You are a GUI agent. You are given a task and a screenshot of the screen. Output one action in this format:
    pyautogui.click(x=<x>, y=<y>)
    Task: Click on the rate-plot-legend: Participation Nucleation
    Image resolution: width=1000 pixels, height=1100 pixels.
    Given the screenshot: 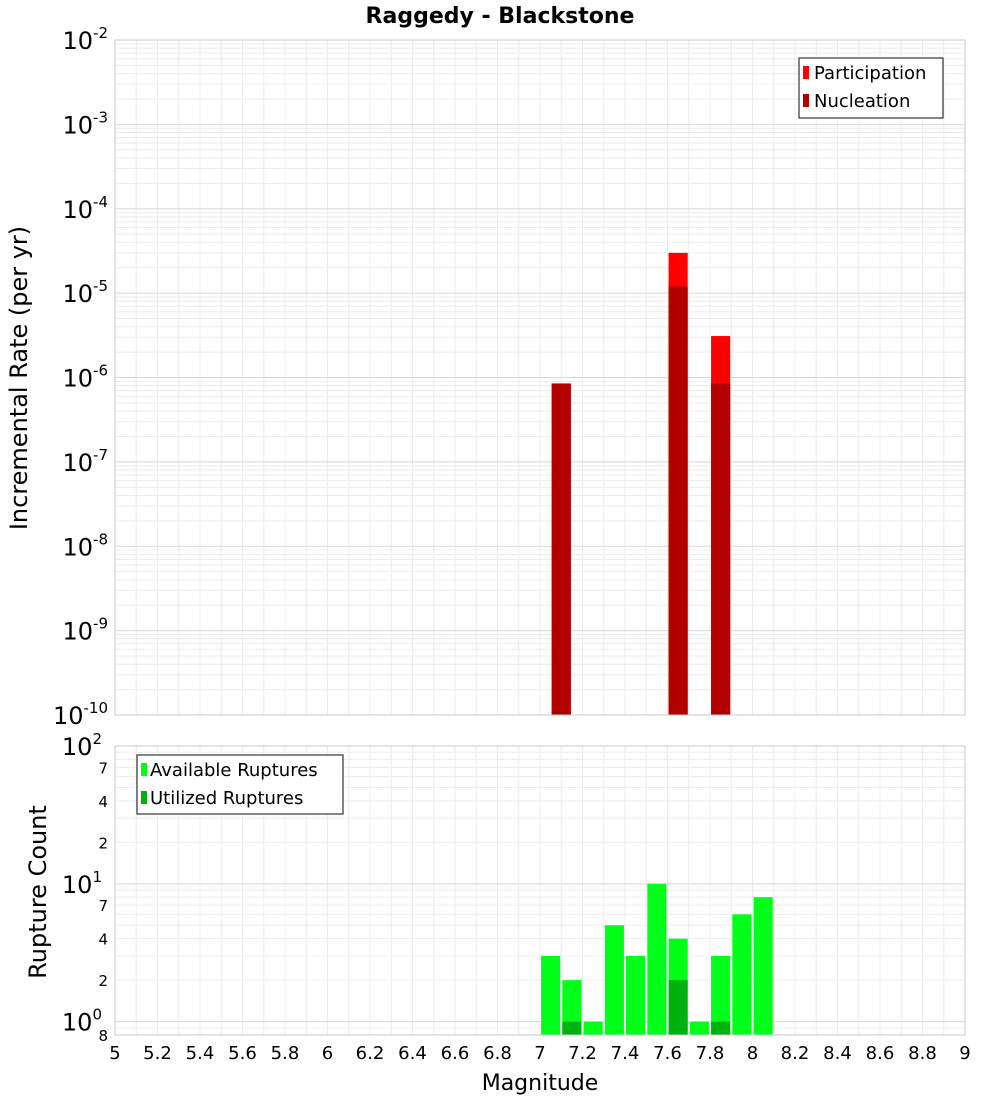 What is the action you would take?
    pyautogui.click(x=871, y=88)
    